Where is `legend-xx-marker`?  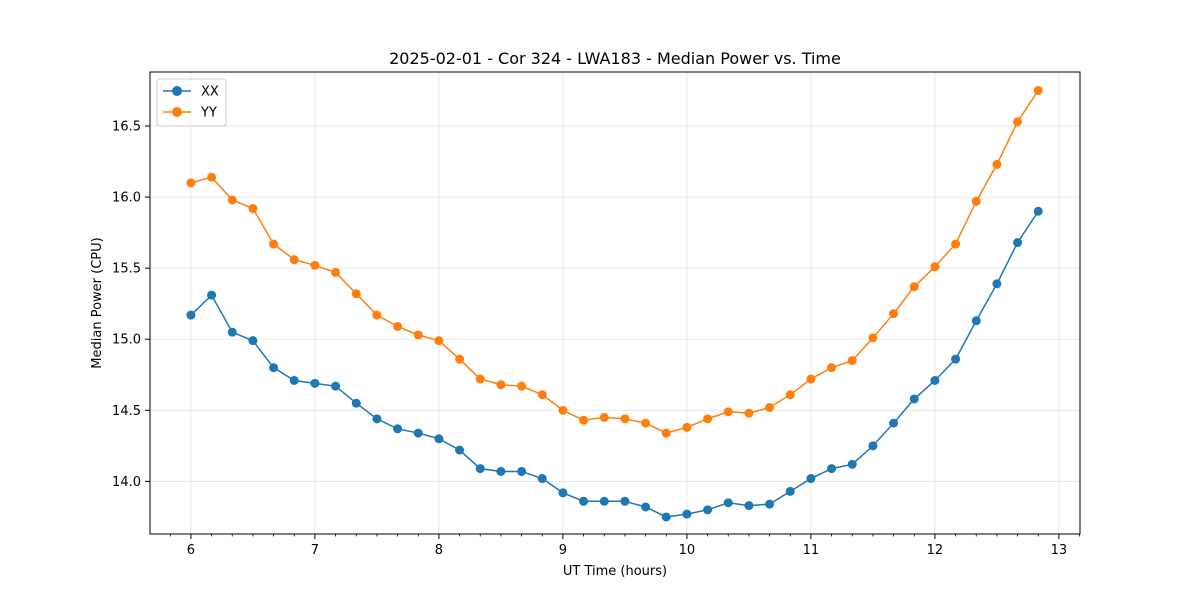
legend-xx-marker is located at coordinates (177, 91).